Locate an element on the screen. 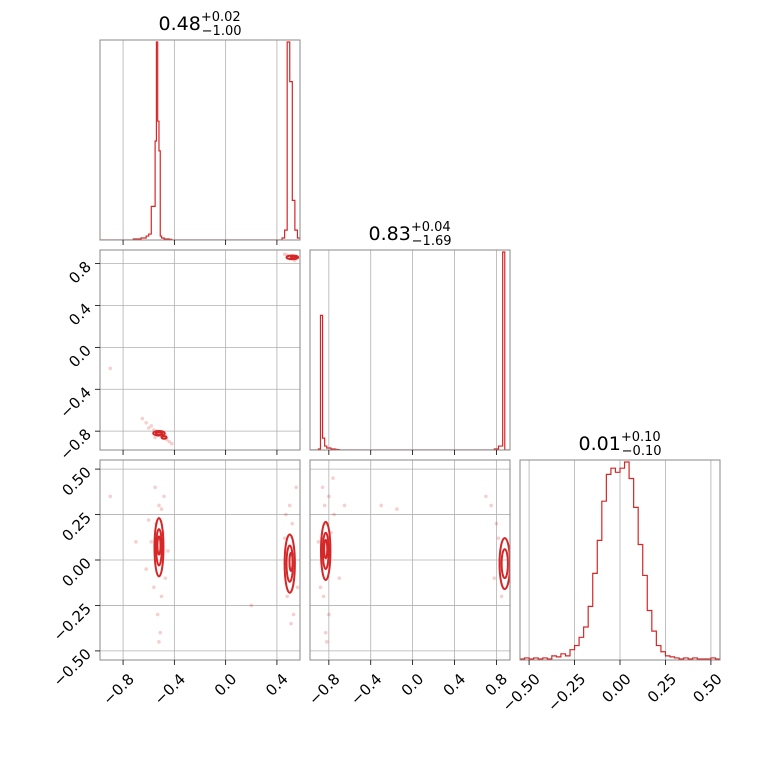 The width and height of the screenshot is (760, 760). ticks-p21: −0.8 −0.4 0.0 0.4 0.8 is located at coordinates (408, 684).